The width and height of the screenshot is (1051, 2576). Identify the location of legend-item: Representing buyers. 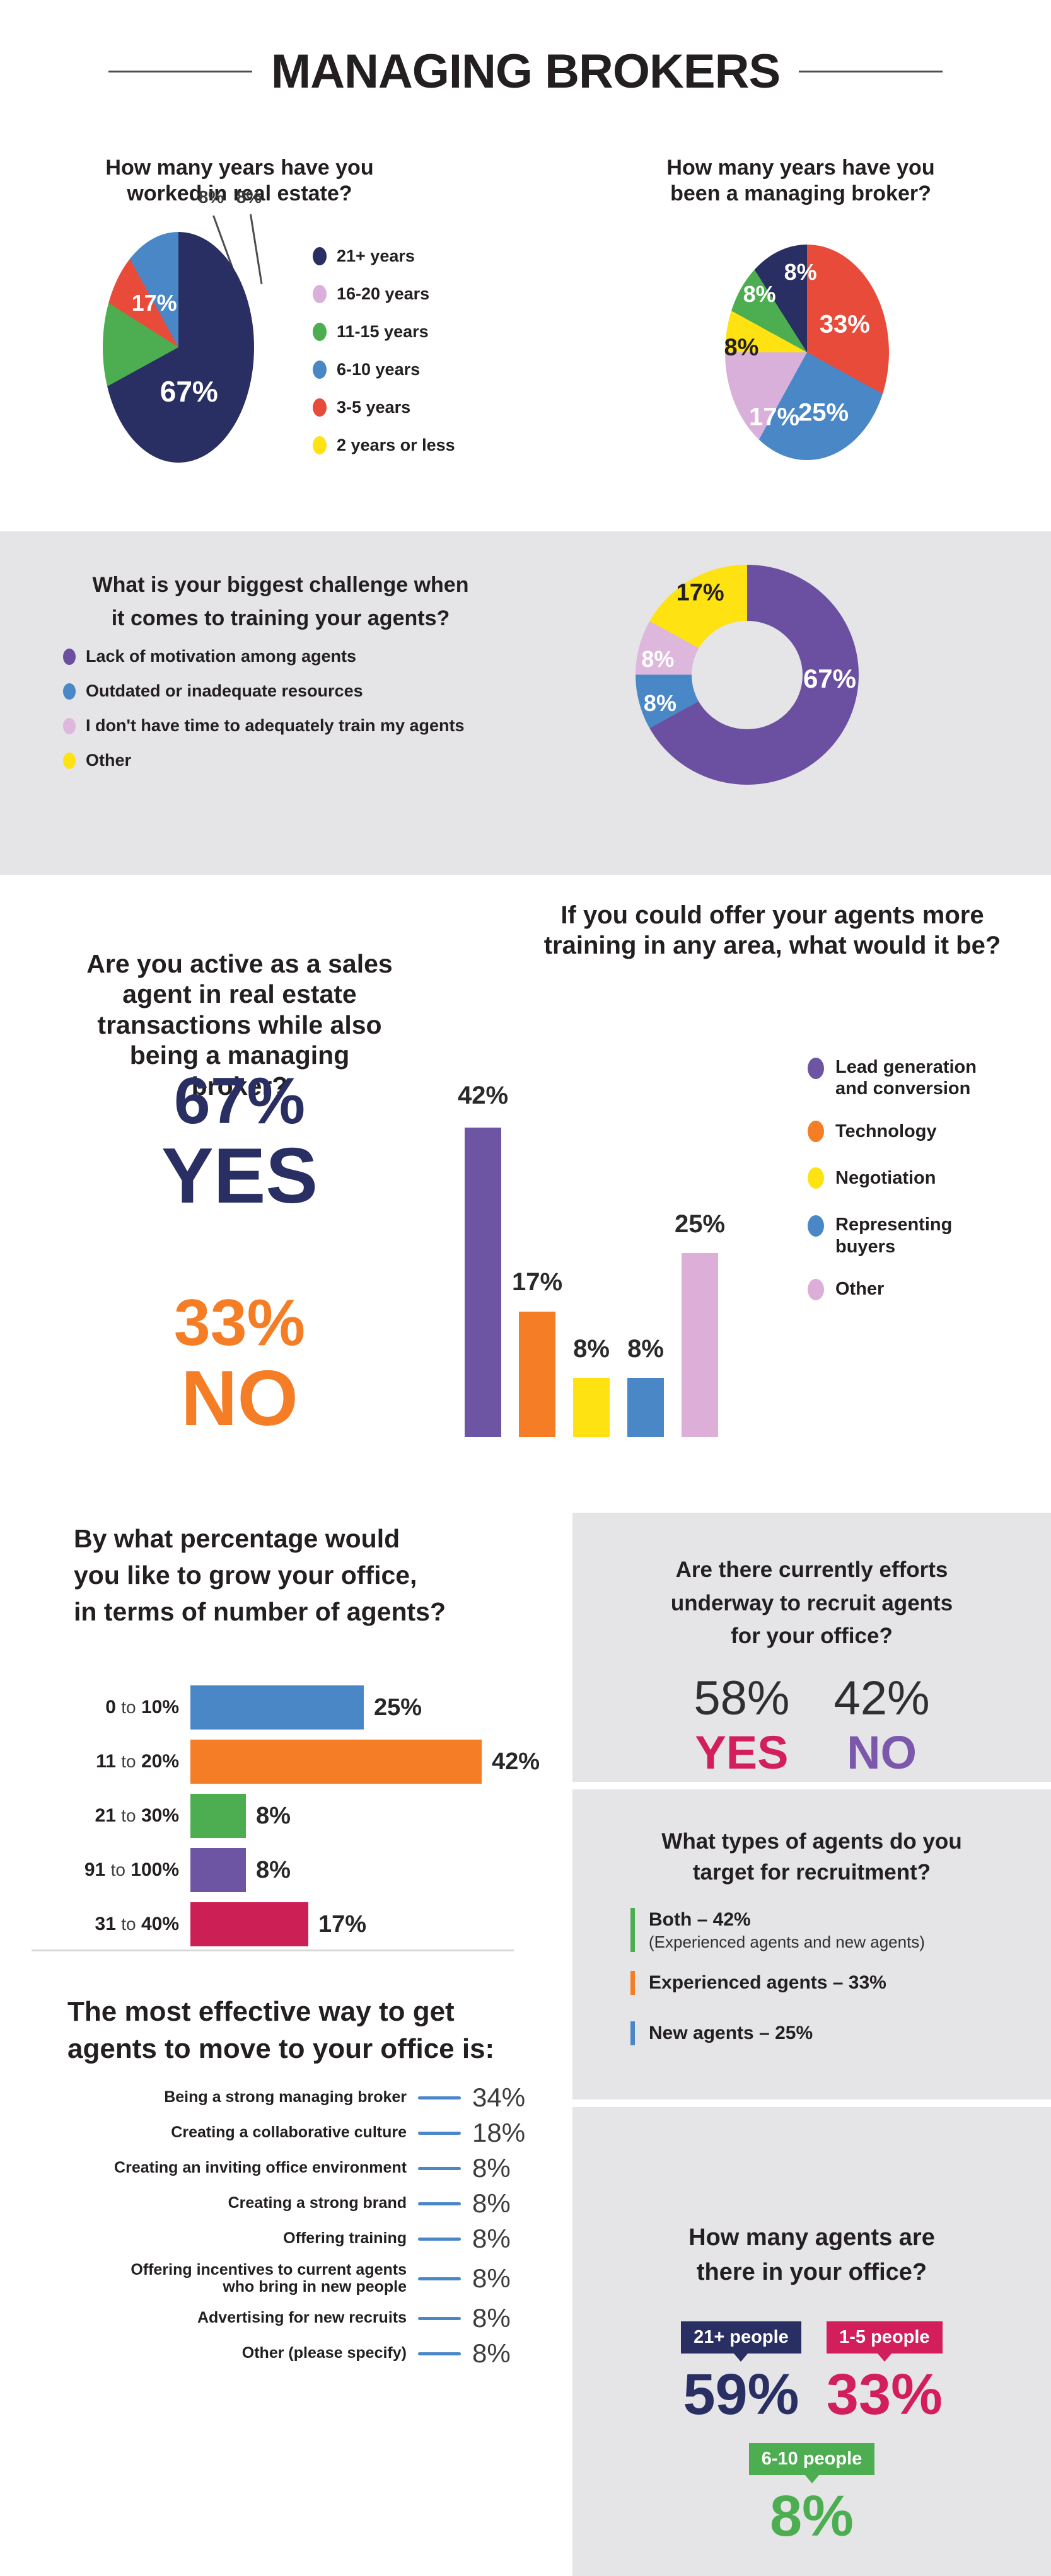
(927, 1235).